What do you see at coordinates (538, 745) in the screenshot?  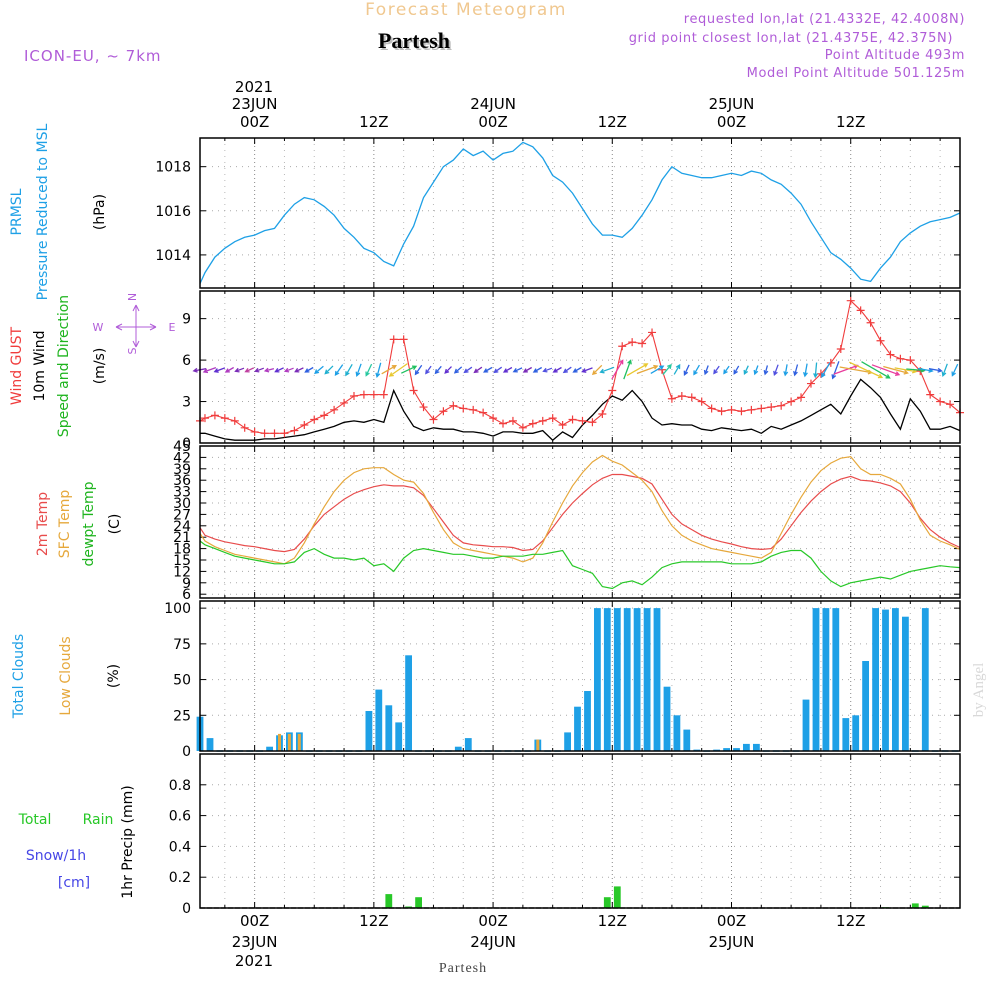 I see `low-cloud-bar` at bounding box center [538, 745].